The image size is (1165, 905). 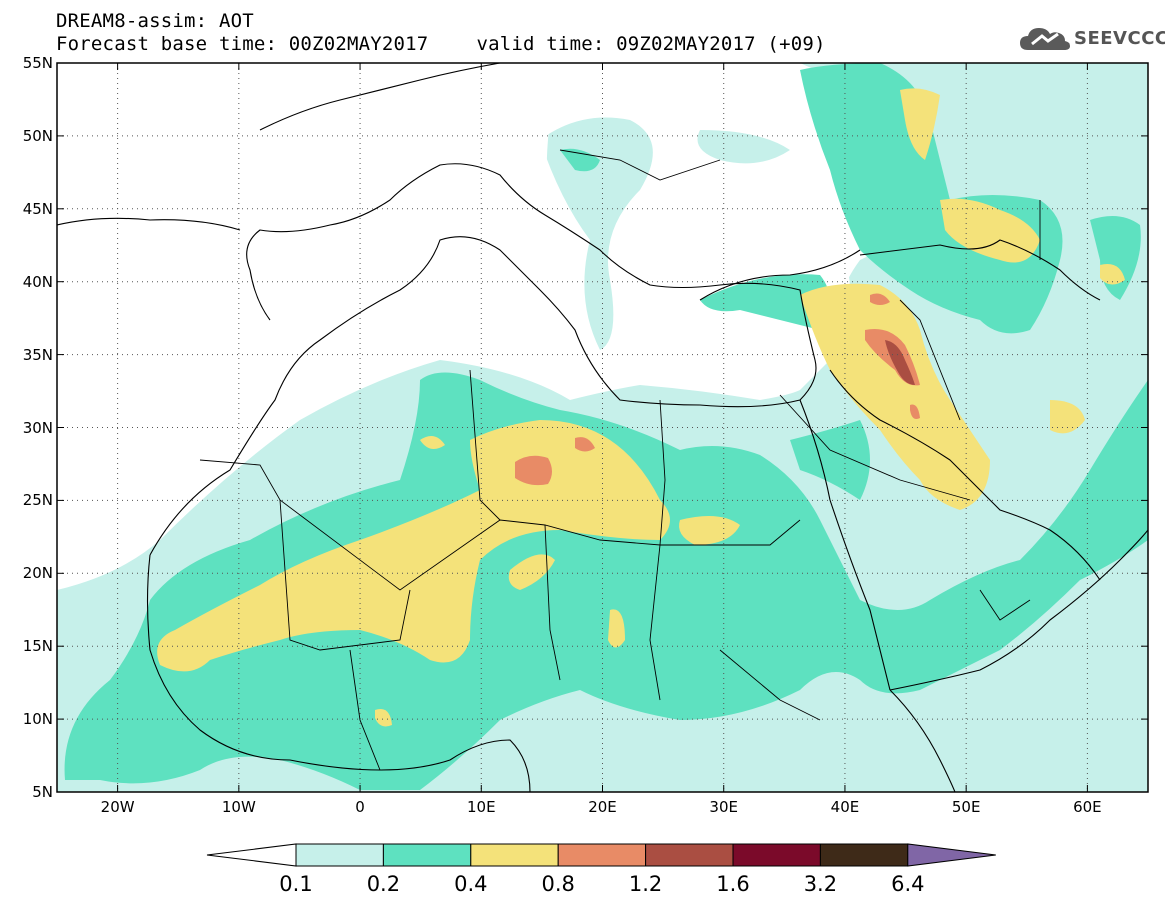 I want to click on x-tick-label: 50E, so click(x=966, y=807).